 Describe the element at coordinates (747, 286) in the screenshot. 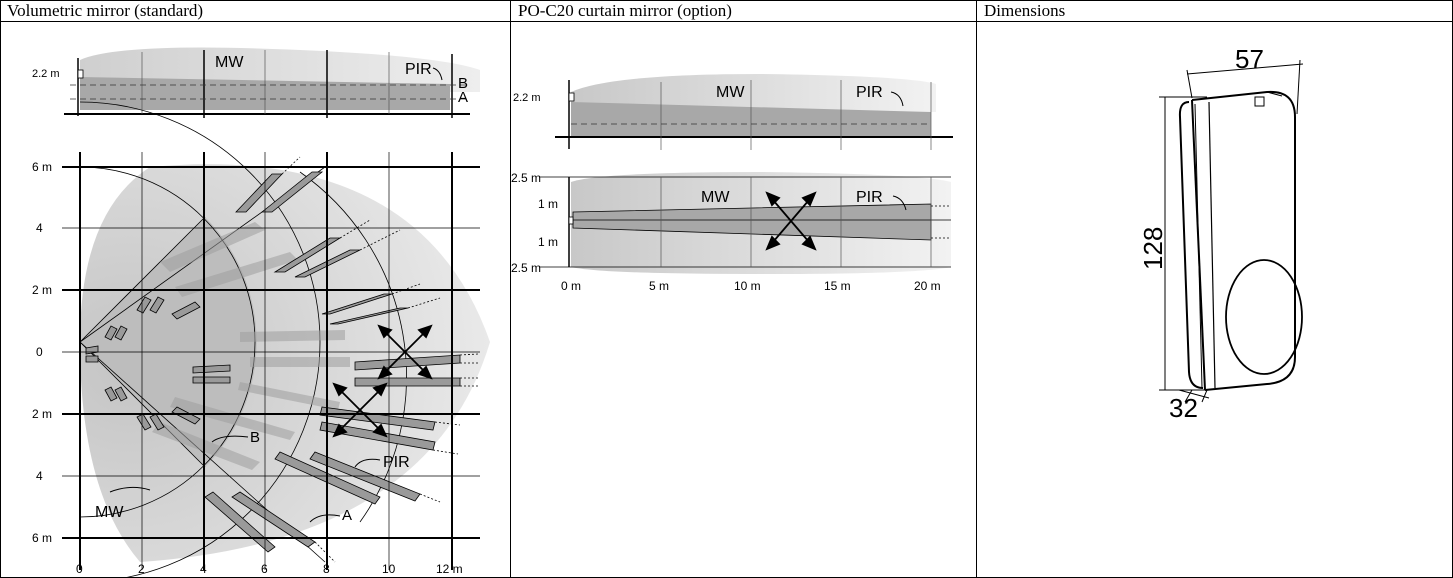

I see `x-tick: 10 m` at that location.